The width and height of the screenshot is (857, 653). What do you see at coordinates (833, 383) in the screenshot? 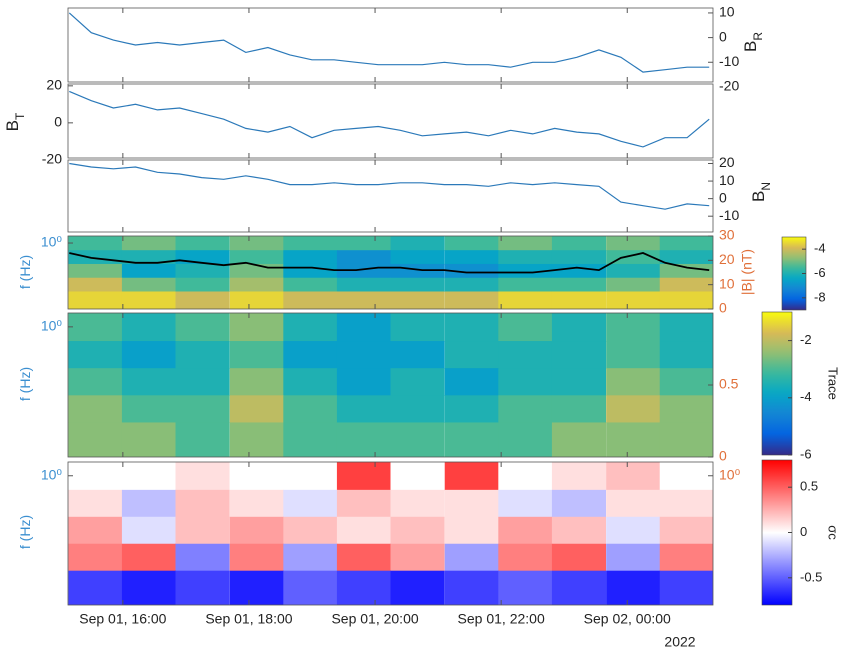
I see `colorbar-label: Trace` at bounding box center [833, 383].